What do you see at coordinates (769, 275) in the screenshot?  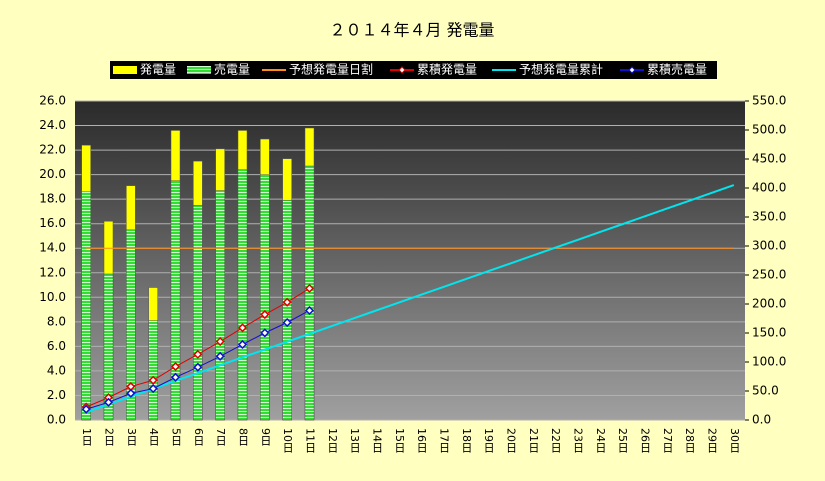 I see `y2-tick-label: 250.0` at bounding box center [769, 275].